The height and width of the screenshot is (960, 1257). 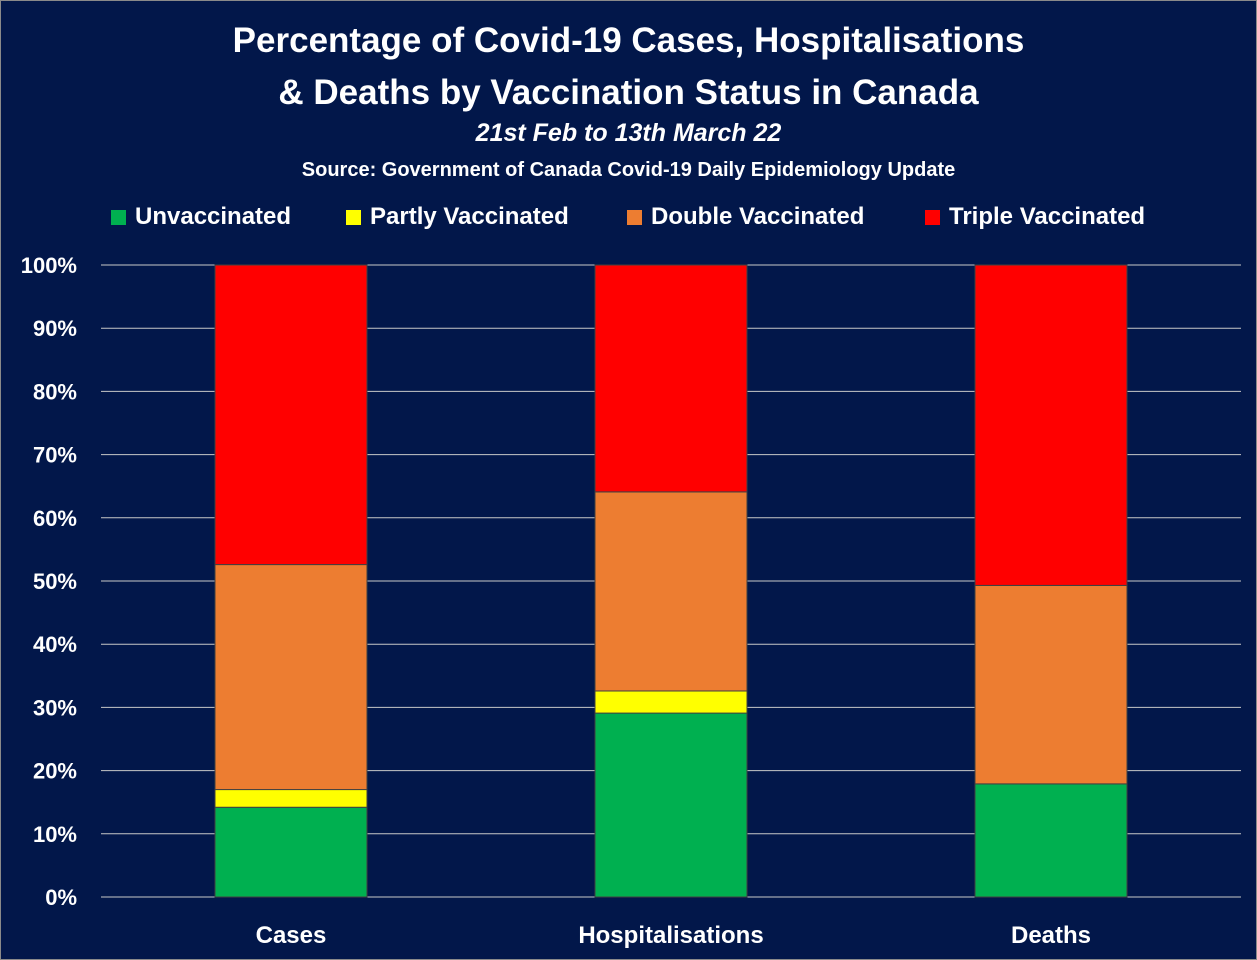 What do you see at coordinates (469, 216) in the screenshot?
I see `legend-label-partly: Partly Vaccinated` at bounding box center [469, 216].